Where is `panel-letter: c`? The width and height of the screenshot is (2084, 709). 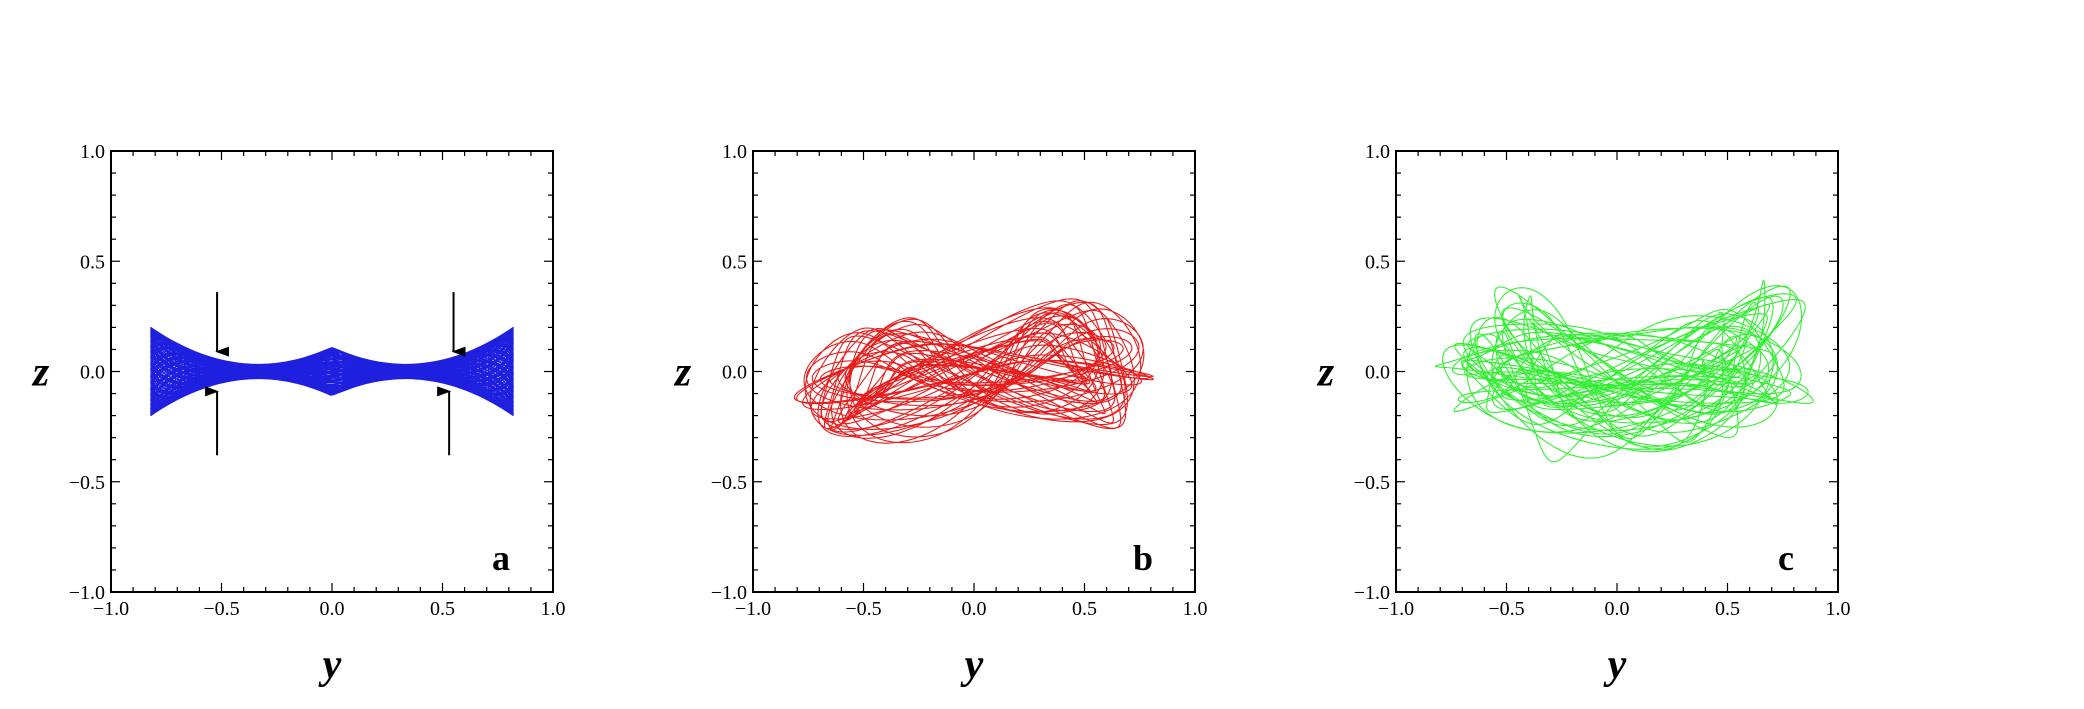
panel-letter: c is located at coordinates (1786, 558).